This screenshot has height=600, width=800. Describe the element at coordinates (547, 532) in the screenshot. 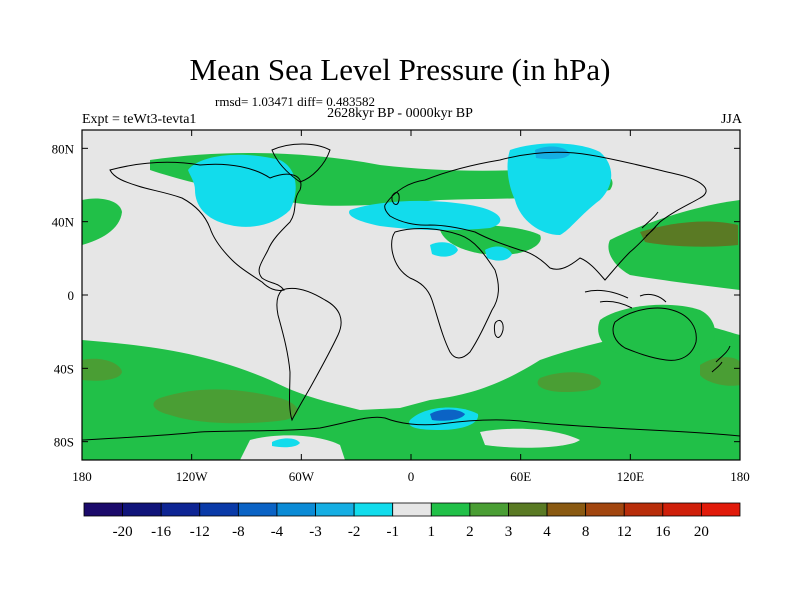

I see `colorbar-label: 4` at that location.